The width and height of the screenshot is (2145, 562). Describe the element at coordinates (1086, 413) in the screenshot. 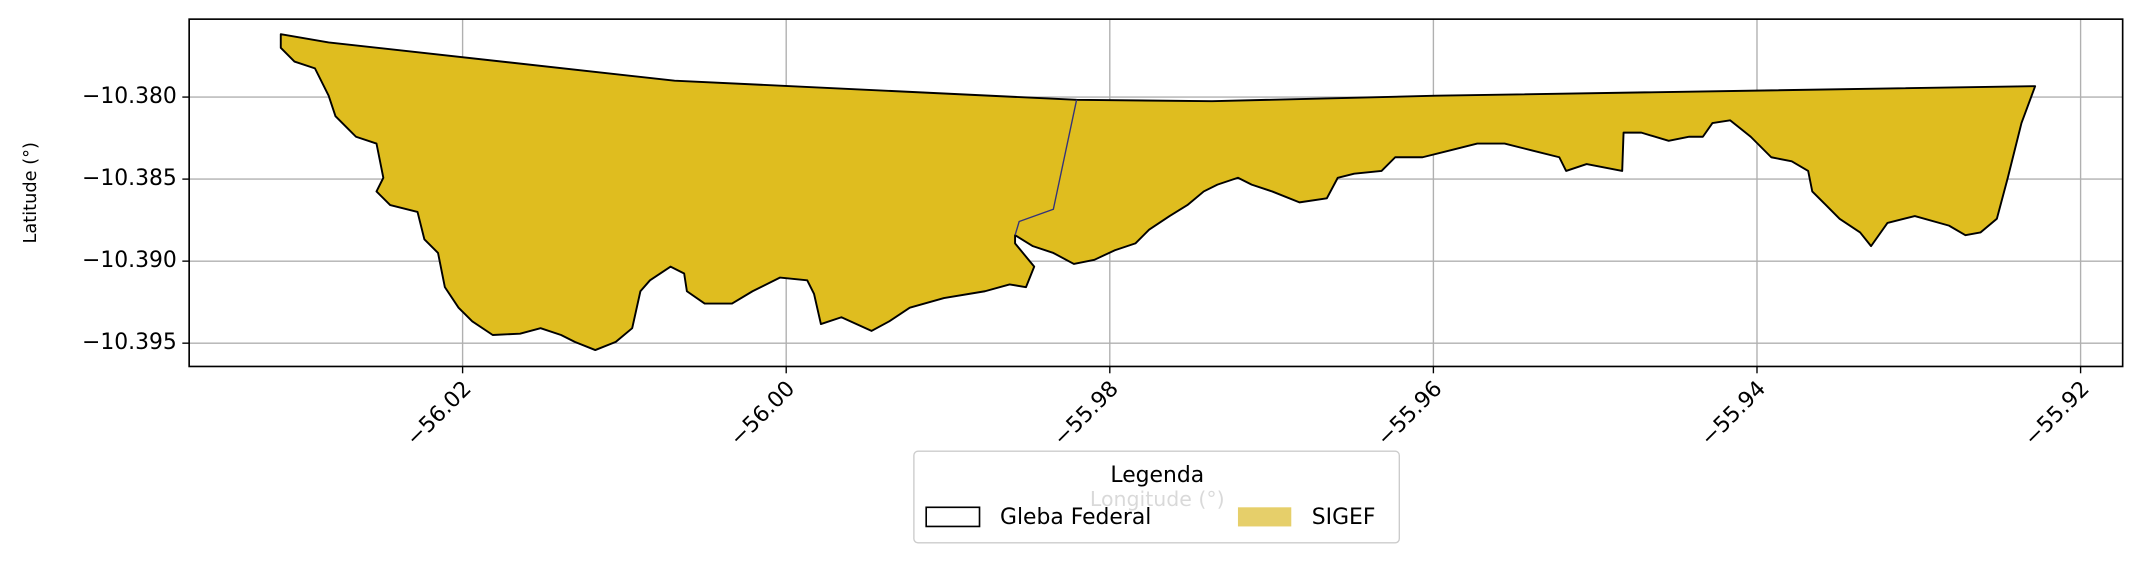

I see `x-tick-label: −55.98` at that location.